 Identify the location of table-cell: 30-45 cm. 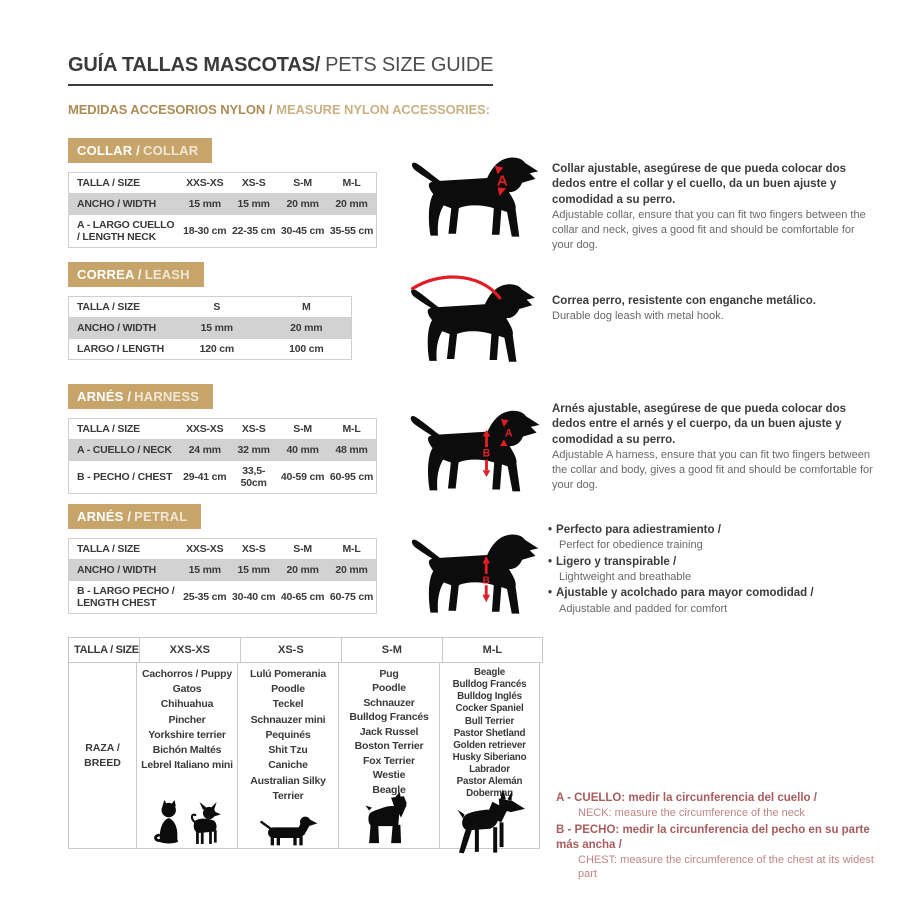
(302, 231).